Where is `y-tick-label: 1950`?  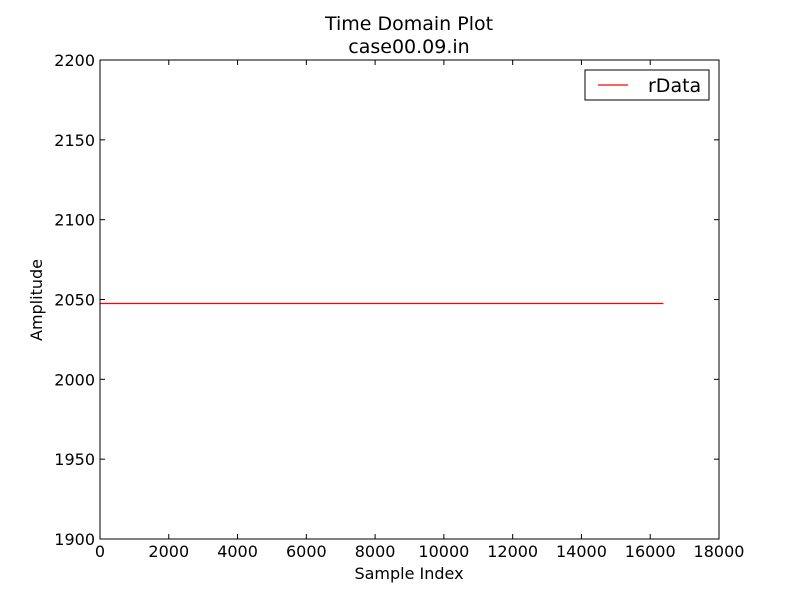
y-tick-label: 1950 is located at coordinates (74, 459).